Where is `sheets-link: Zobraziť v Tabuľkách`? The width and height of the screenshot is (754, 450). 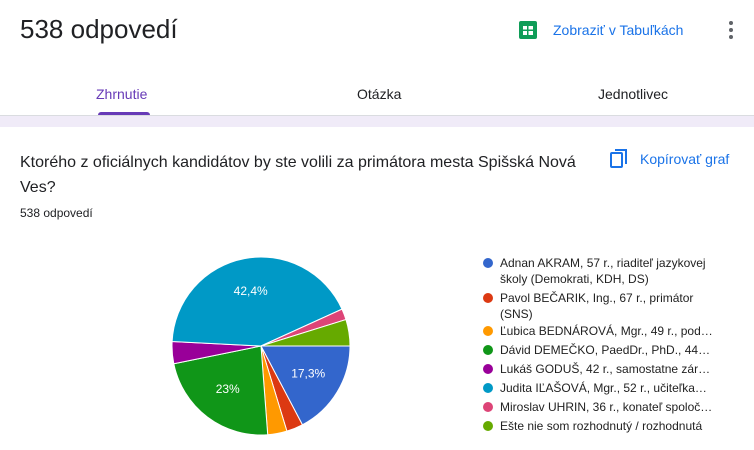 sheets-link: Zobraziť v Tabuľkách is located at coordinates (618, 30).